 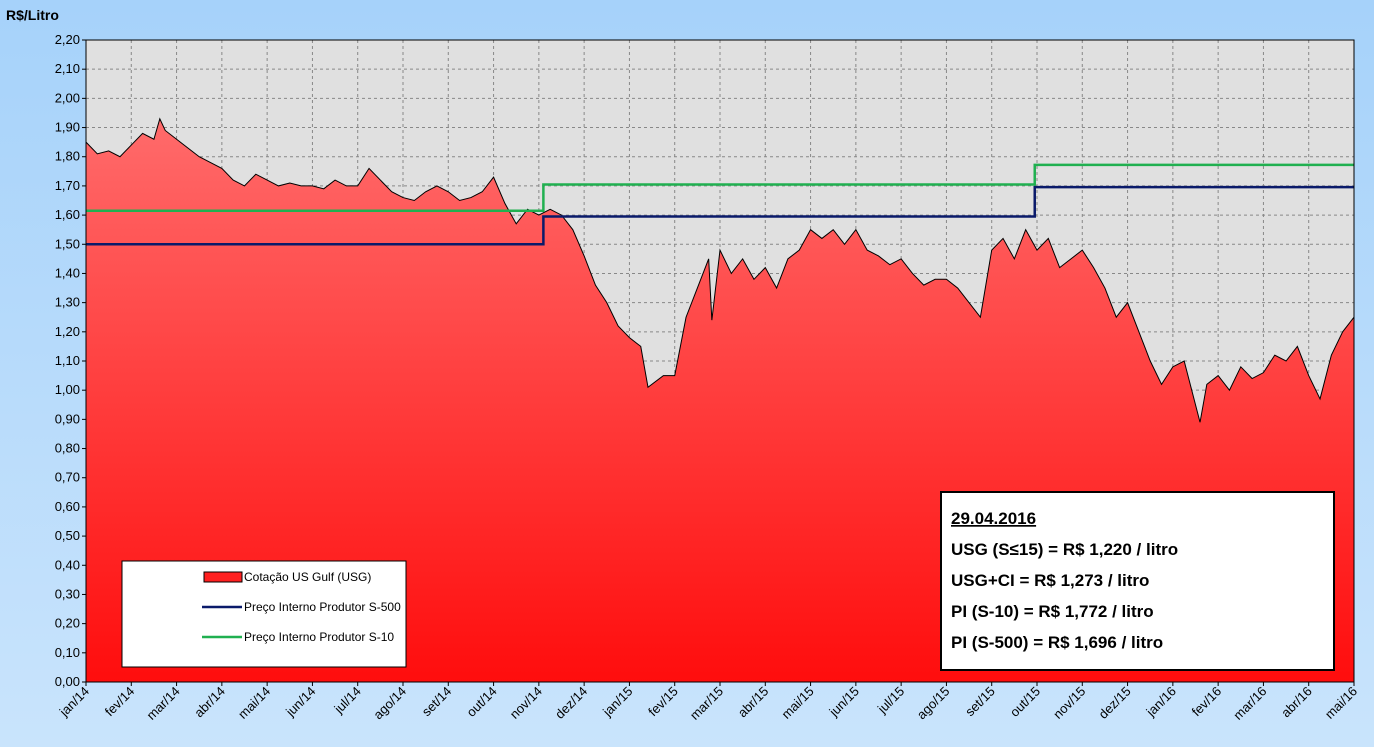 What do you see at coordinates (322, 607) in the screenshot?
I see `legend-label: Preço Interno Produtor S-500` at bounding box center [322, 607].